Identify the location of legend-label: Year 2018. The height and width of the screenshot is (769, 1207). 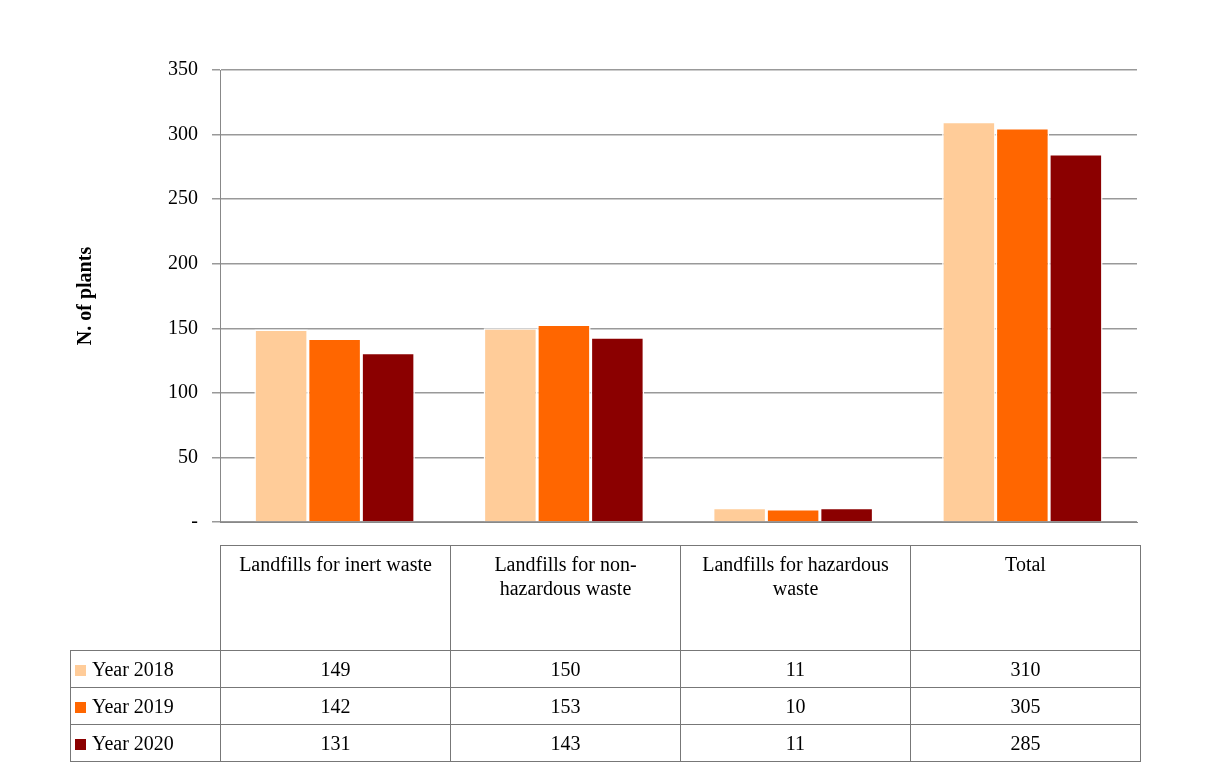
(145, 669).